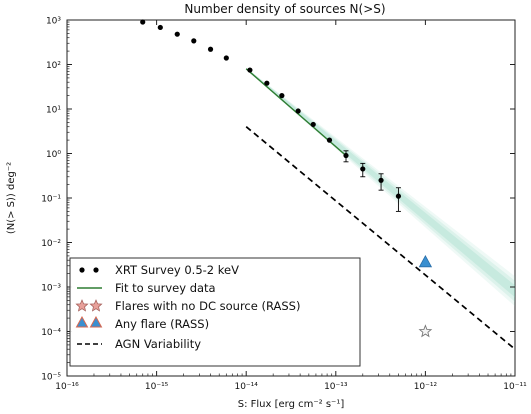 The image size is (531, 414). I want to click on any-flare-triangle, so click(425, 261).